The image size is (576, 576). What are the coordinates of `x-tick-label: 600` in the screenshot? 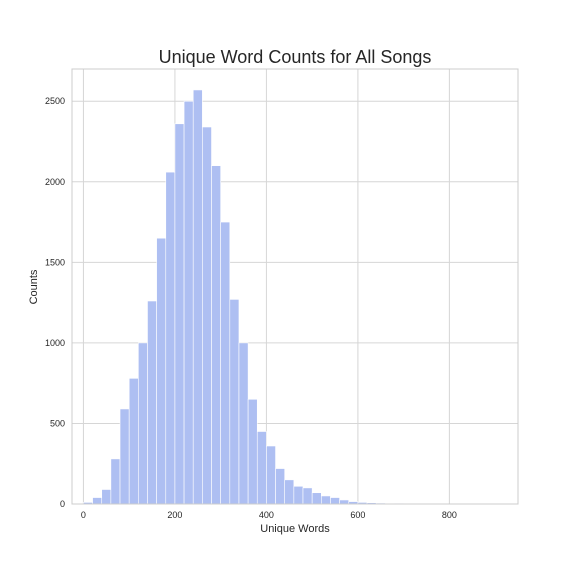 It's located at (357, 515).